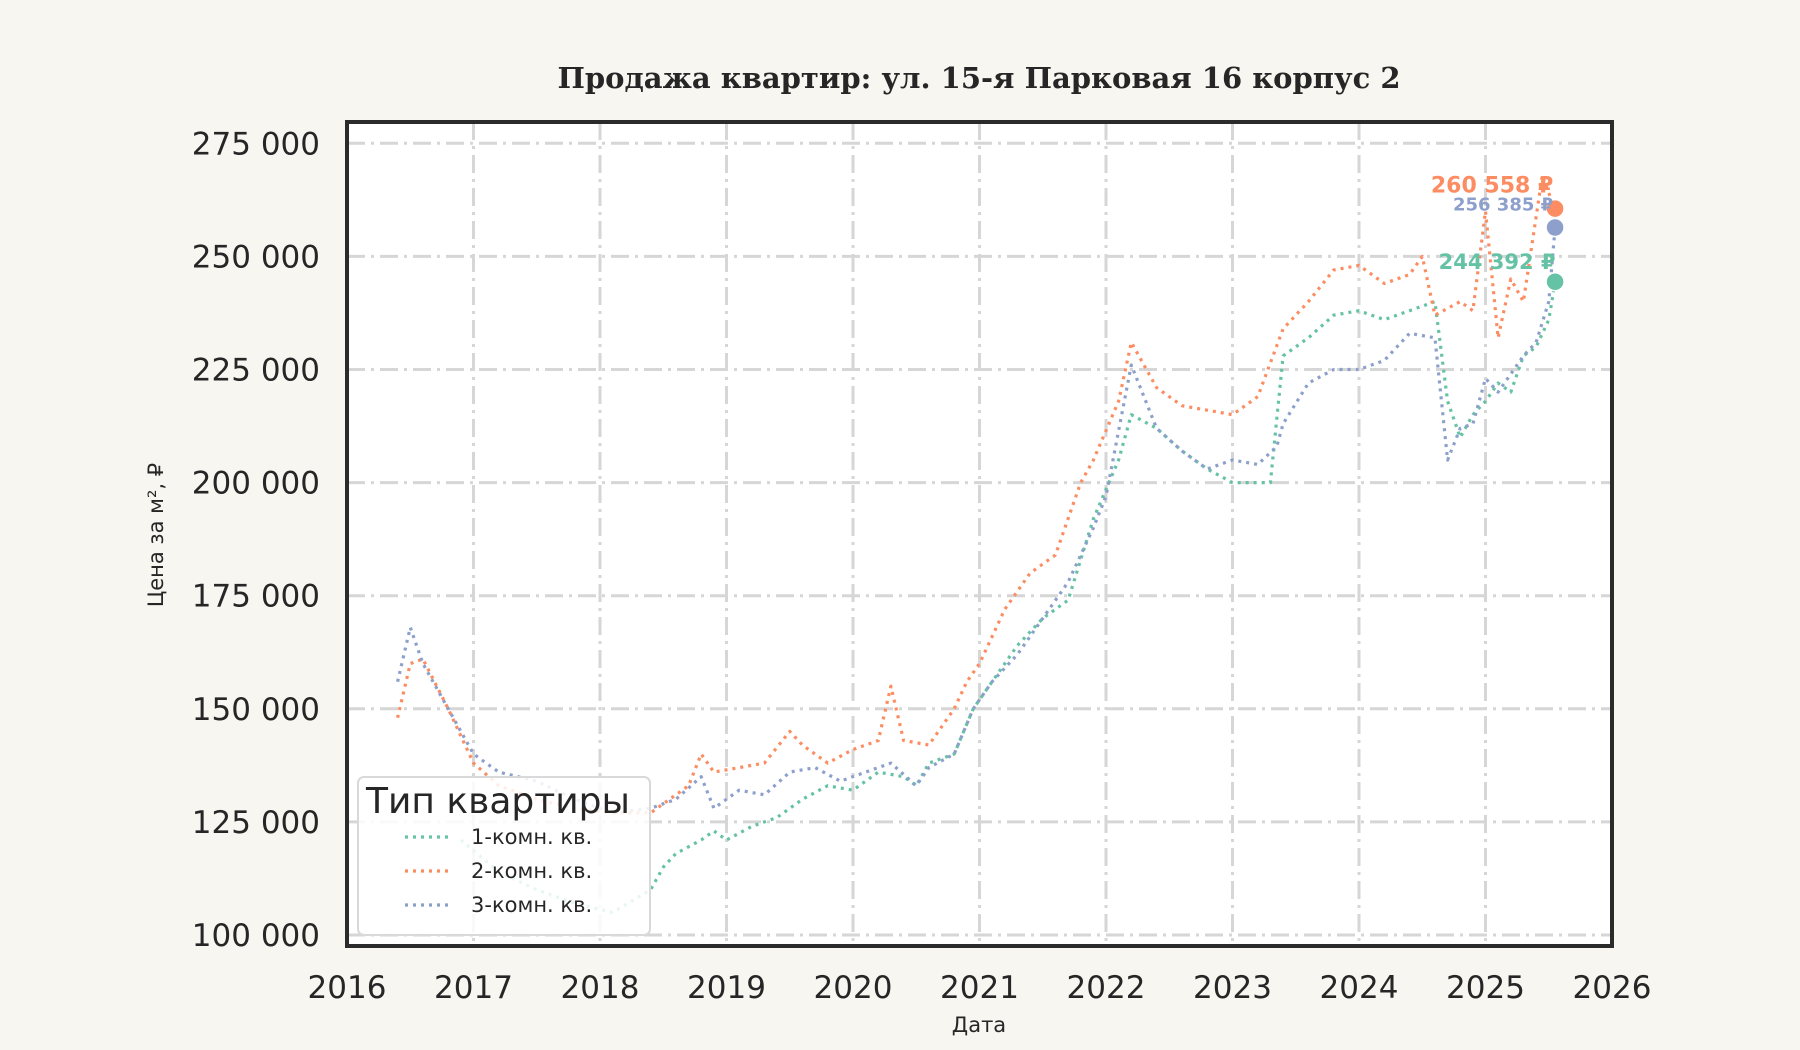 This screenshot has width=1800, height=1050. What do you see at coordinates (347, 988) in the screenshot?
I see `x-tick-label: 2016` at bounding box center [347, 988].